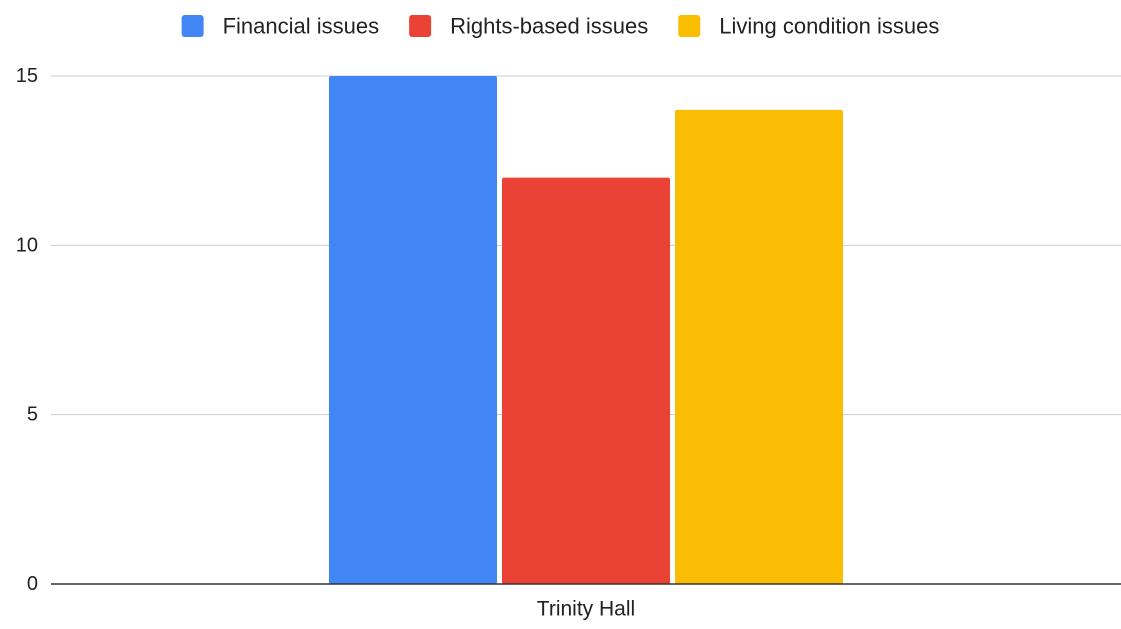  Describe the element at coordinates (32, 415) in the screenshot. I see `y-tick-label: 5` at that location.